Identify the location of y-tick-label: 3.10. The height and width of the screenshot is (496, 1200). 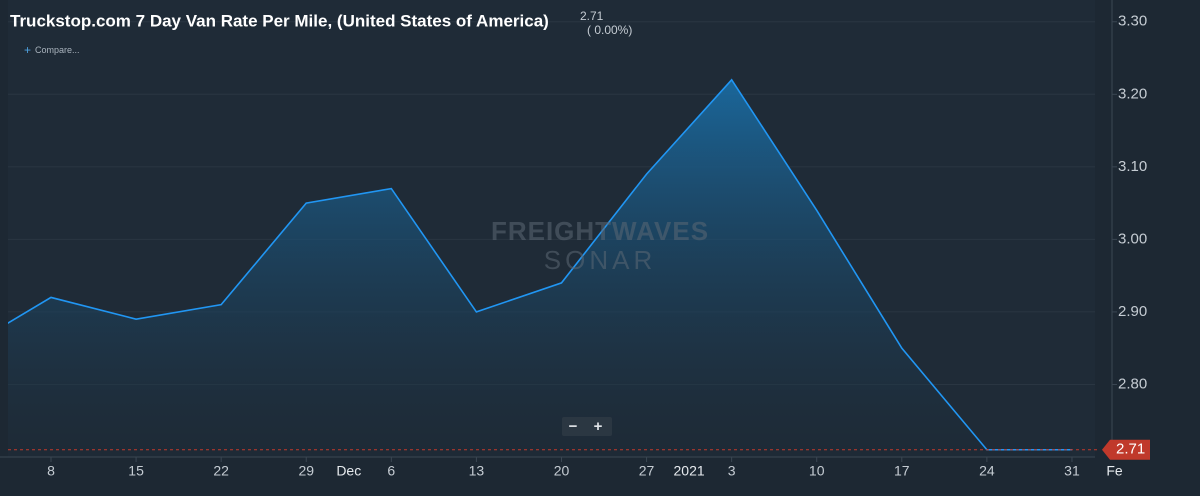
(1132, 166).